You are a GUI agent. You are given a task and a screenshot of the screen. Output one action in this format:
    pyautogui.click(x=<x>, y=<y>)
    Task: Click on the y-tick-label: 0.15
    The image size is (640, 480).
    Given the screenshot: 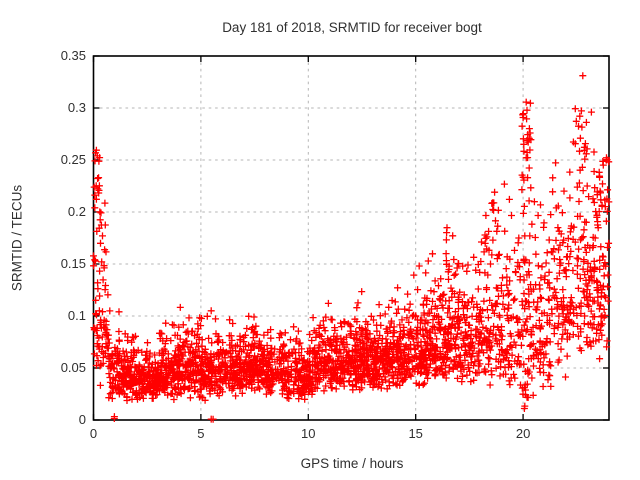 What is the action you would take?
    pyautogui.click(x=73, y=263)
    